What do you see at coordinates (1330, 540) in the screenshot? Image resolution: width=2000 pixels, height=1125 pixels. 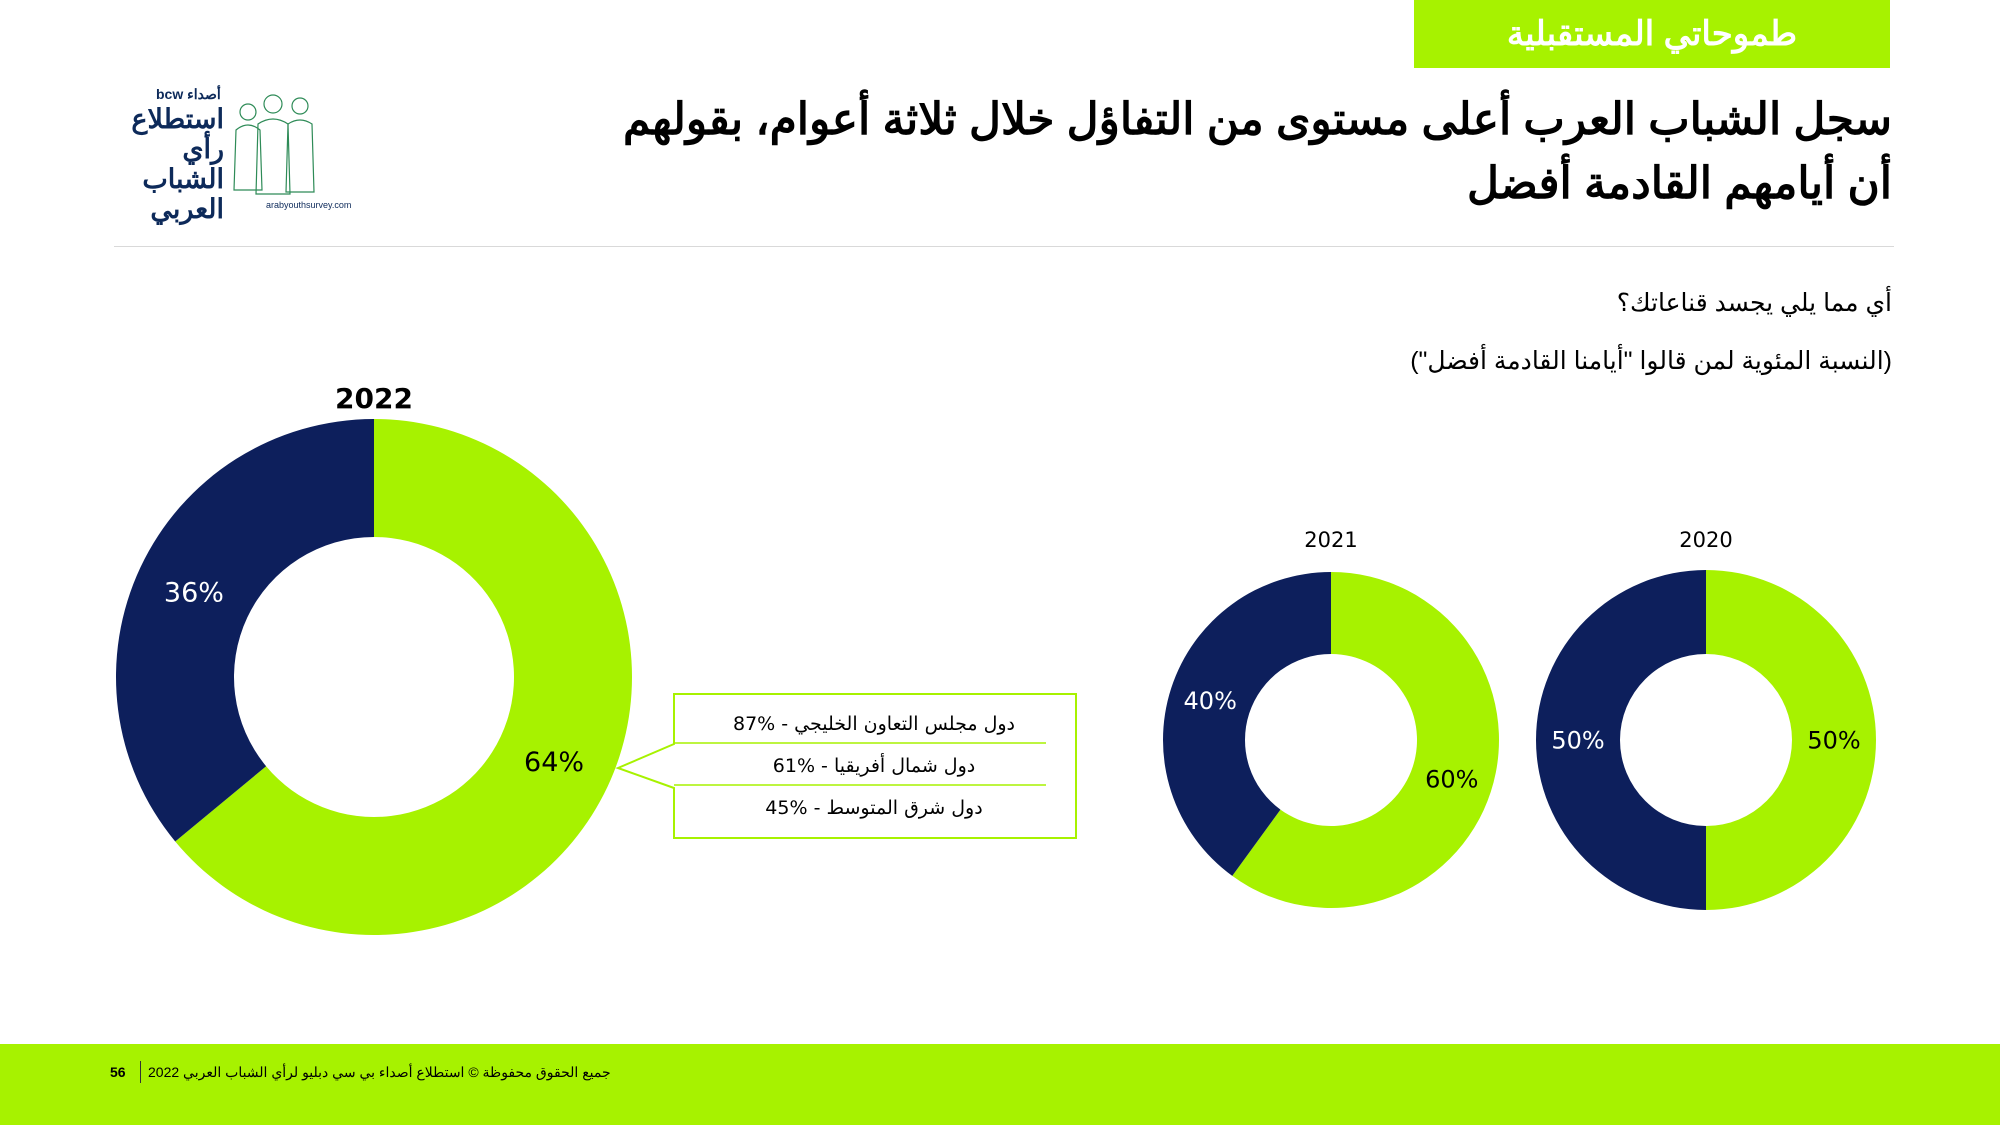 I see `donut-2021-title: 2021` at bounding box center [1330, 540].